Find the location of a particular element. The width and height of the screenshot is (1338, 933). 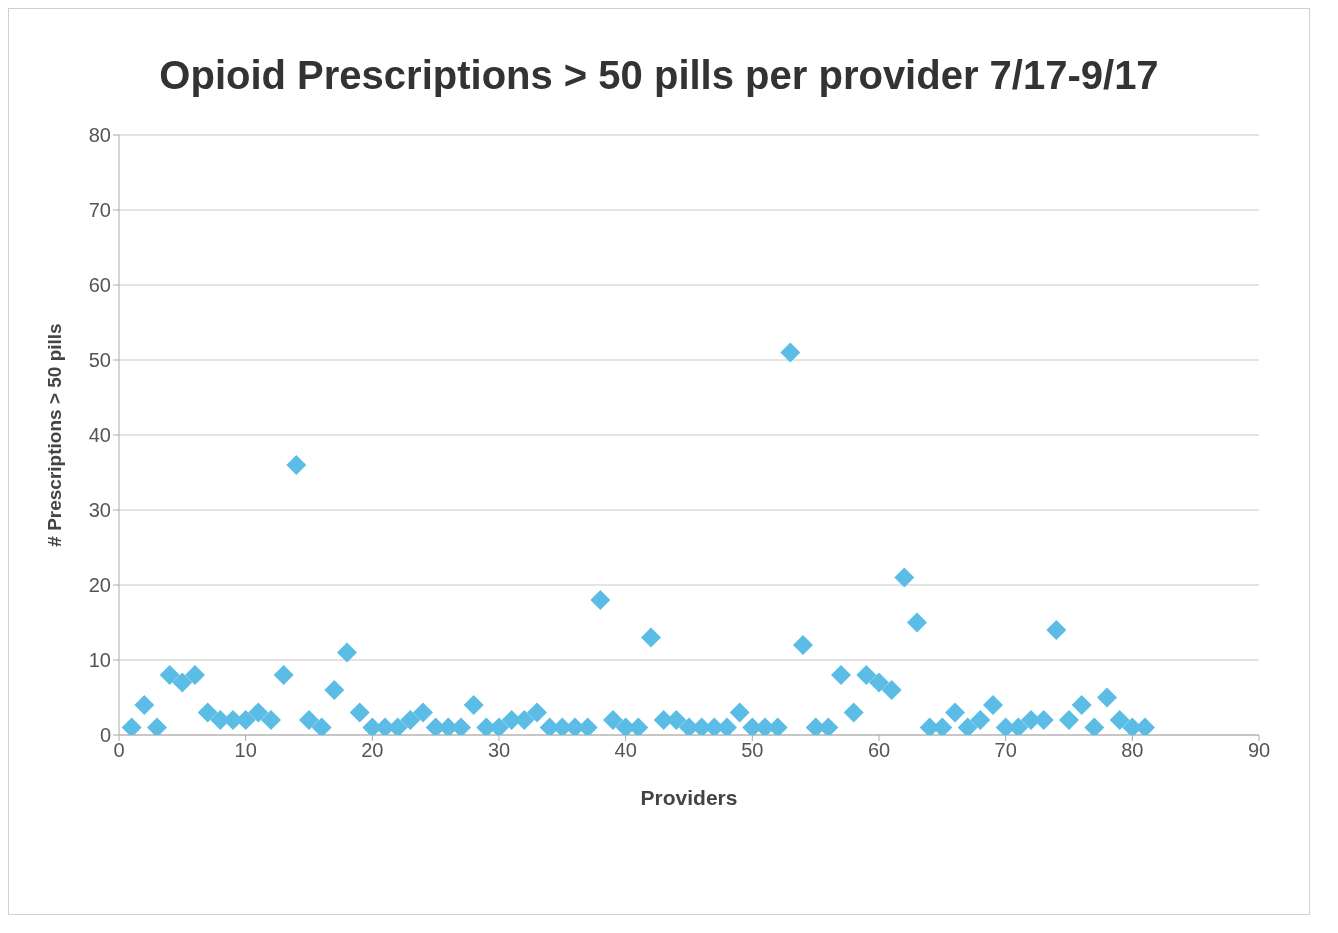

chart-title: Opioid Prescriptions > 50 pills per provider 7/17-9/17 is located at coordinates (659, 75).